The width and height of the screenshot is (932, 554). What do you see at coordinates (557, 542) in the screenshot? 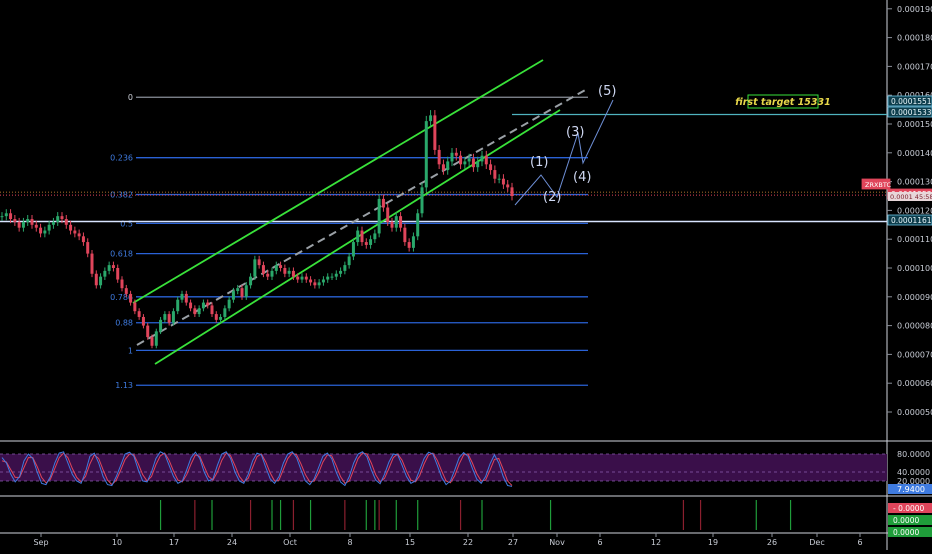
I see `time-tick-label: Nov` at bounding box center [557, 542].